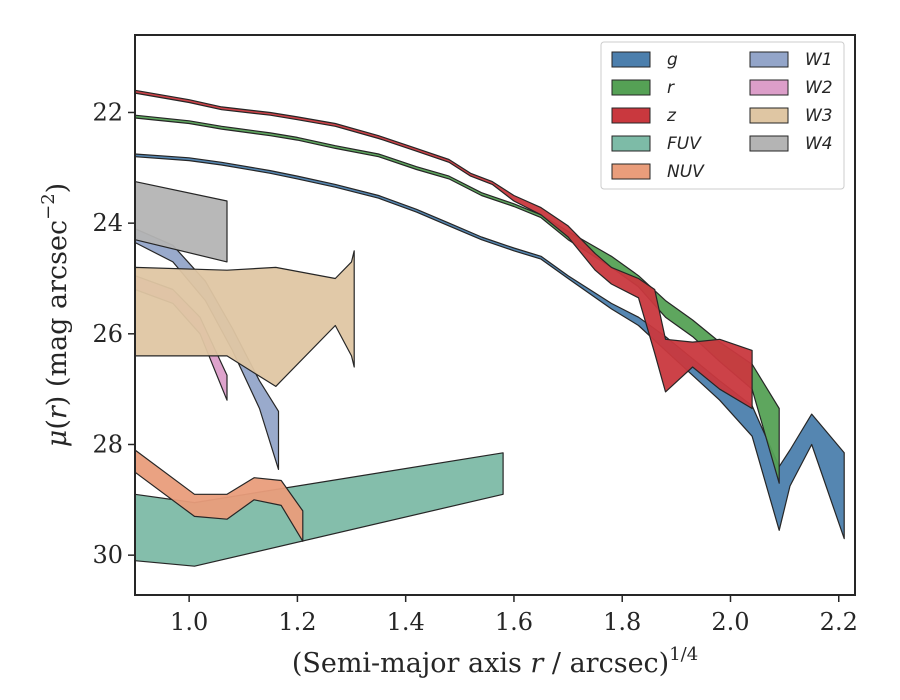 This screenshot has width=900, height=700. I want to click on band-nuv, so click(219, 495).